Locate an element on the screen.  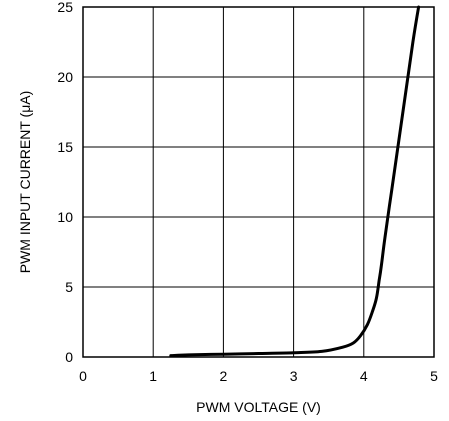
x-axis-title: PWM VOLTAGE (V) is located at coordinates (258, 407).